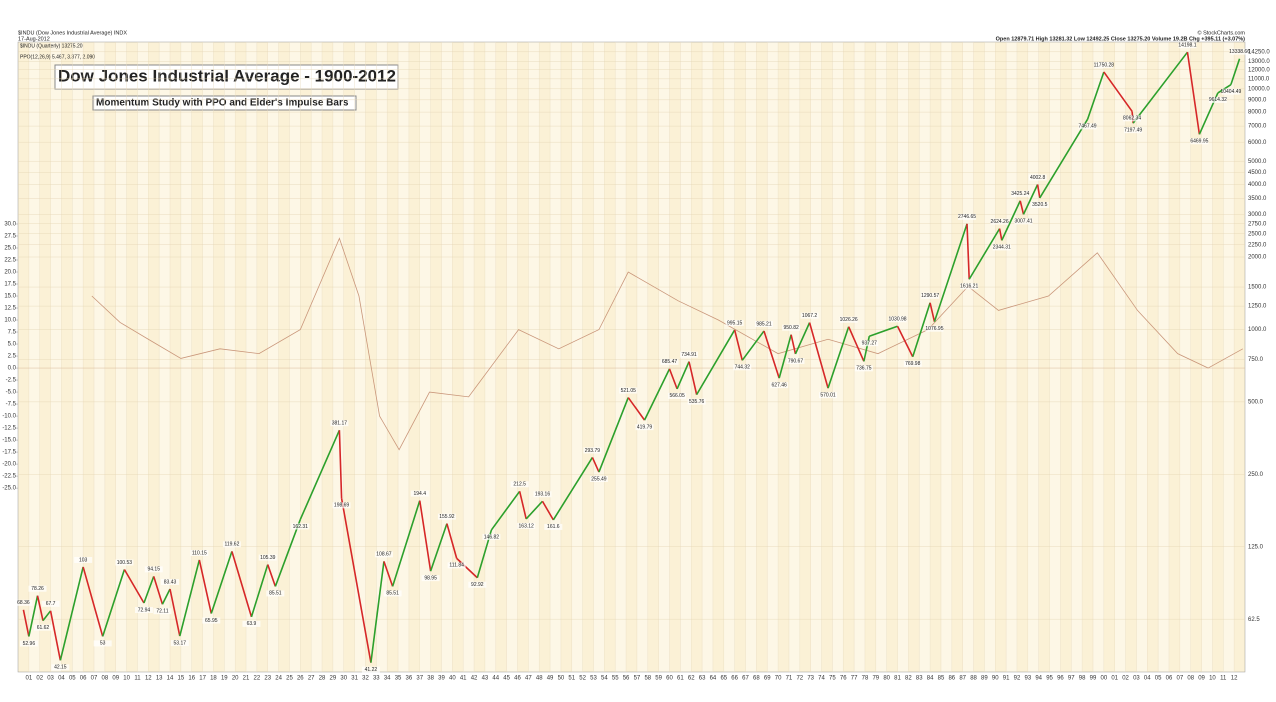 This screenshot has height=702, width=1276. I want to click on x-tick-label: 45, so click(506, 679).